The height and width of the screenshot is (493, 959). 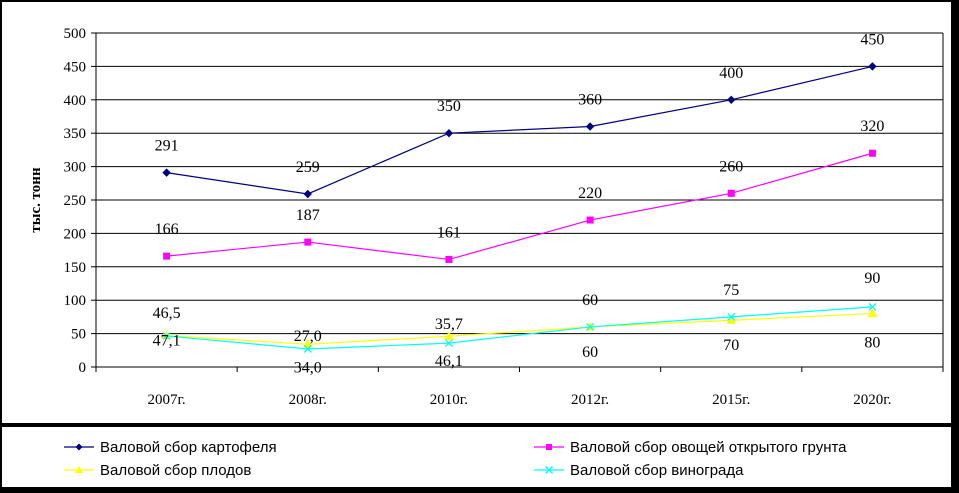 I want to click on x-tick-label: 2010г., so click(x=449, y=400).